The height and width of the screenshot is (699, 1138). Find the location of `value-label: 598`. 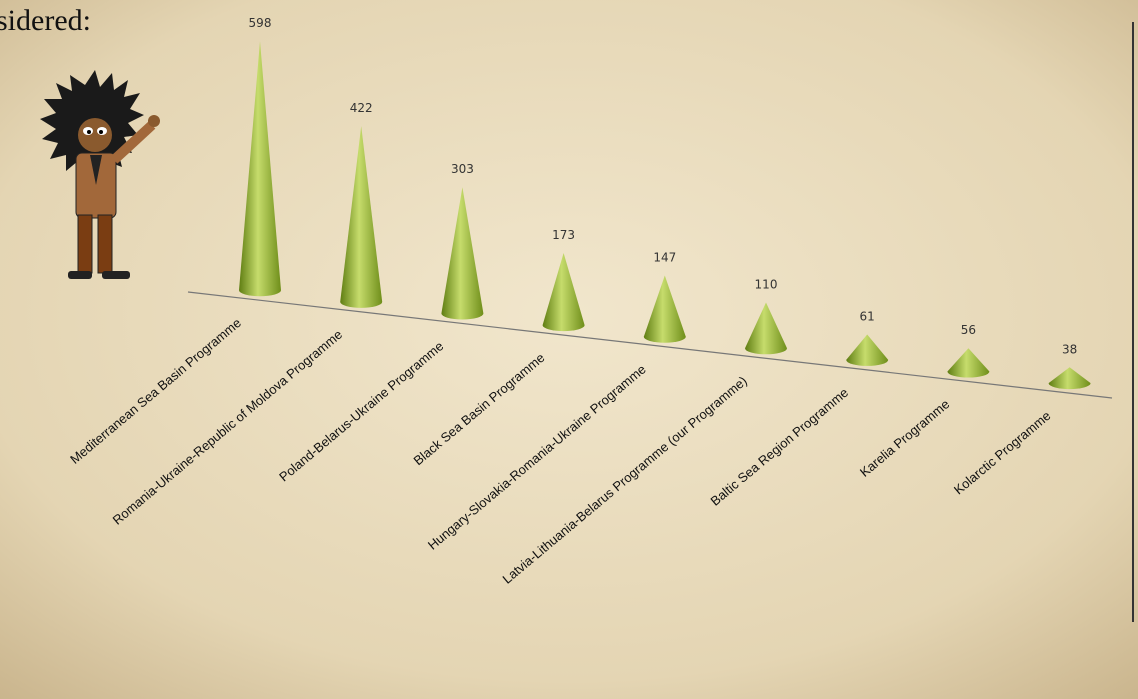

value-label: 598 is located at coordinates (260, 23).